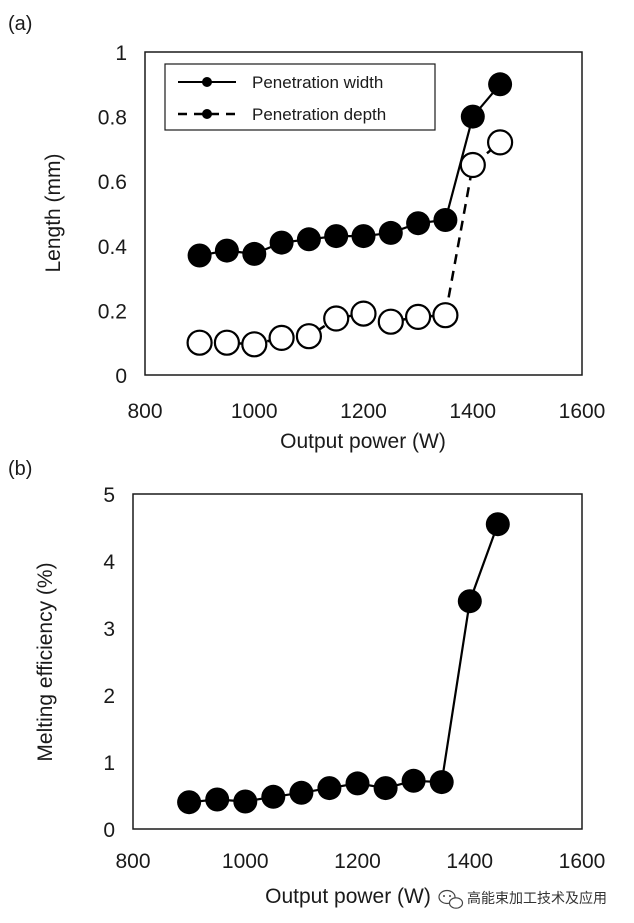  I want to click on y-tick-labels-b: 0 1 2 3 4 5, so click(109, 663).